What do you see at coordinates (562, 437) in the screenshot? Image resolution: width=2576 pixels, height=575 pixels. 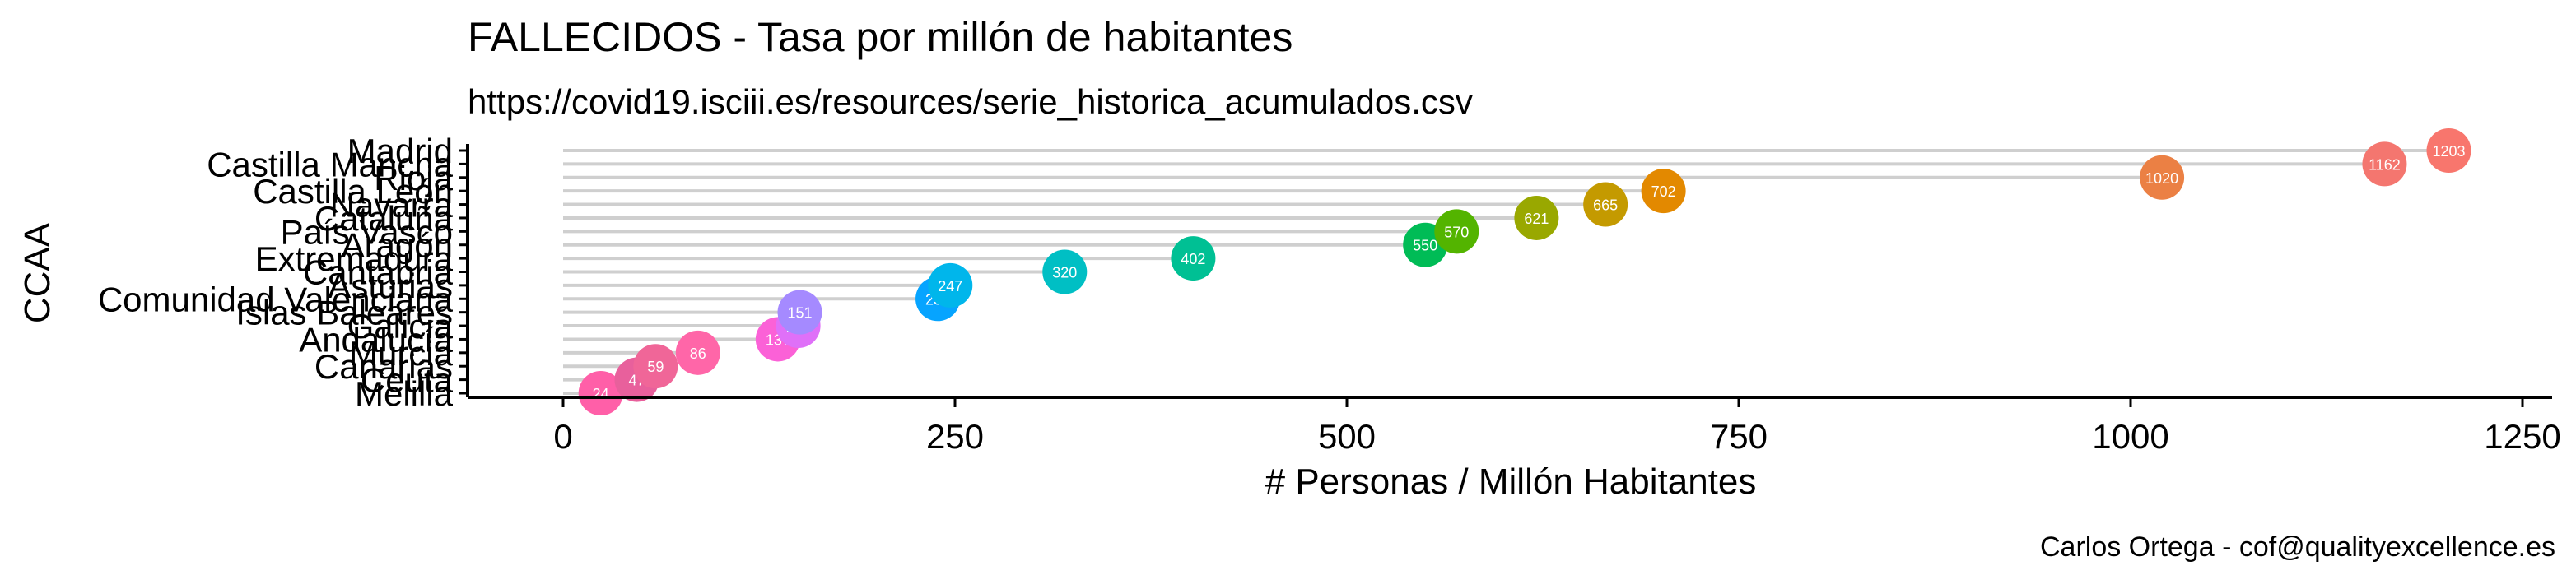 I see `x-tick-label-0: 0` at bounding box center [562, 437].